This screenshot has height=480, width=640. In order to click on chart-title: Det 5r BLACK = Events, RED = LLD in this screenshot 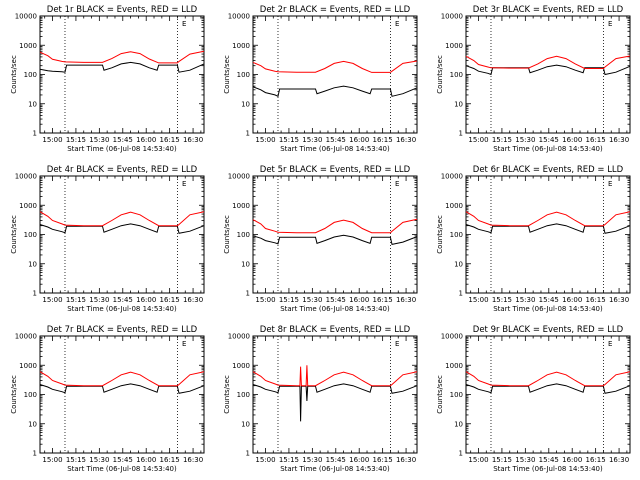, I will do `click(335, 170)`.